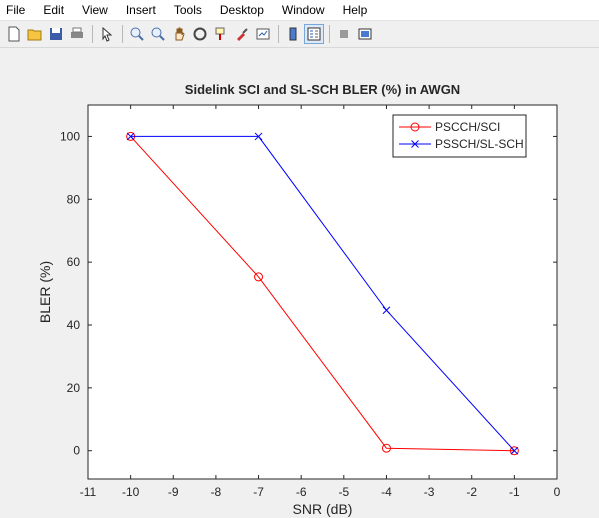  I want to click on menu-item-file: File, so click(16, 10).